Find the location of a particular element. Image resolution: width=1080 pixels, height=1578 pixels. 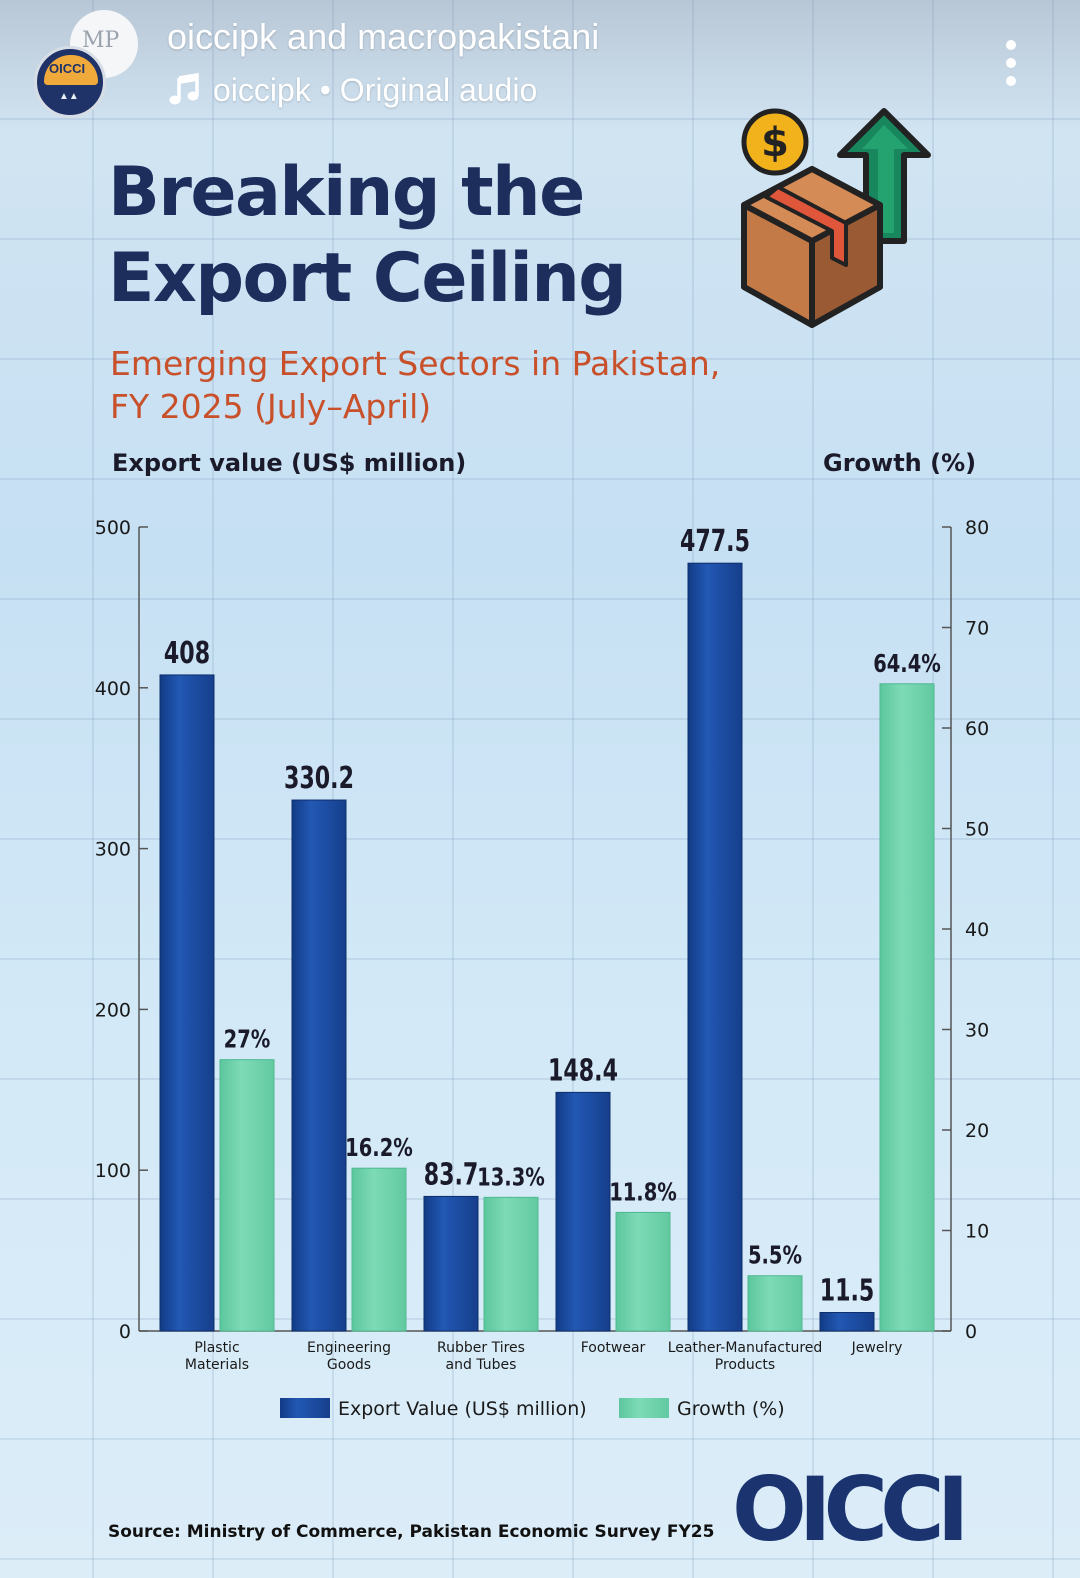

right-tick-label: 20 is located at coordinates (977, 1131).